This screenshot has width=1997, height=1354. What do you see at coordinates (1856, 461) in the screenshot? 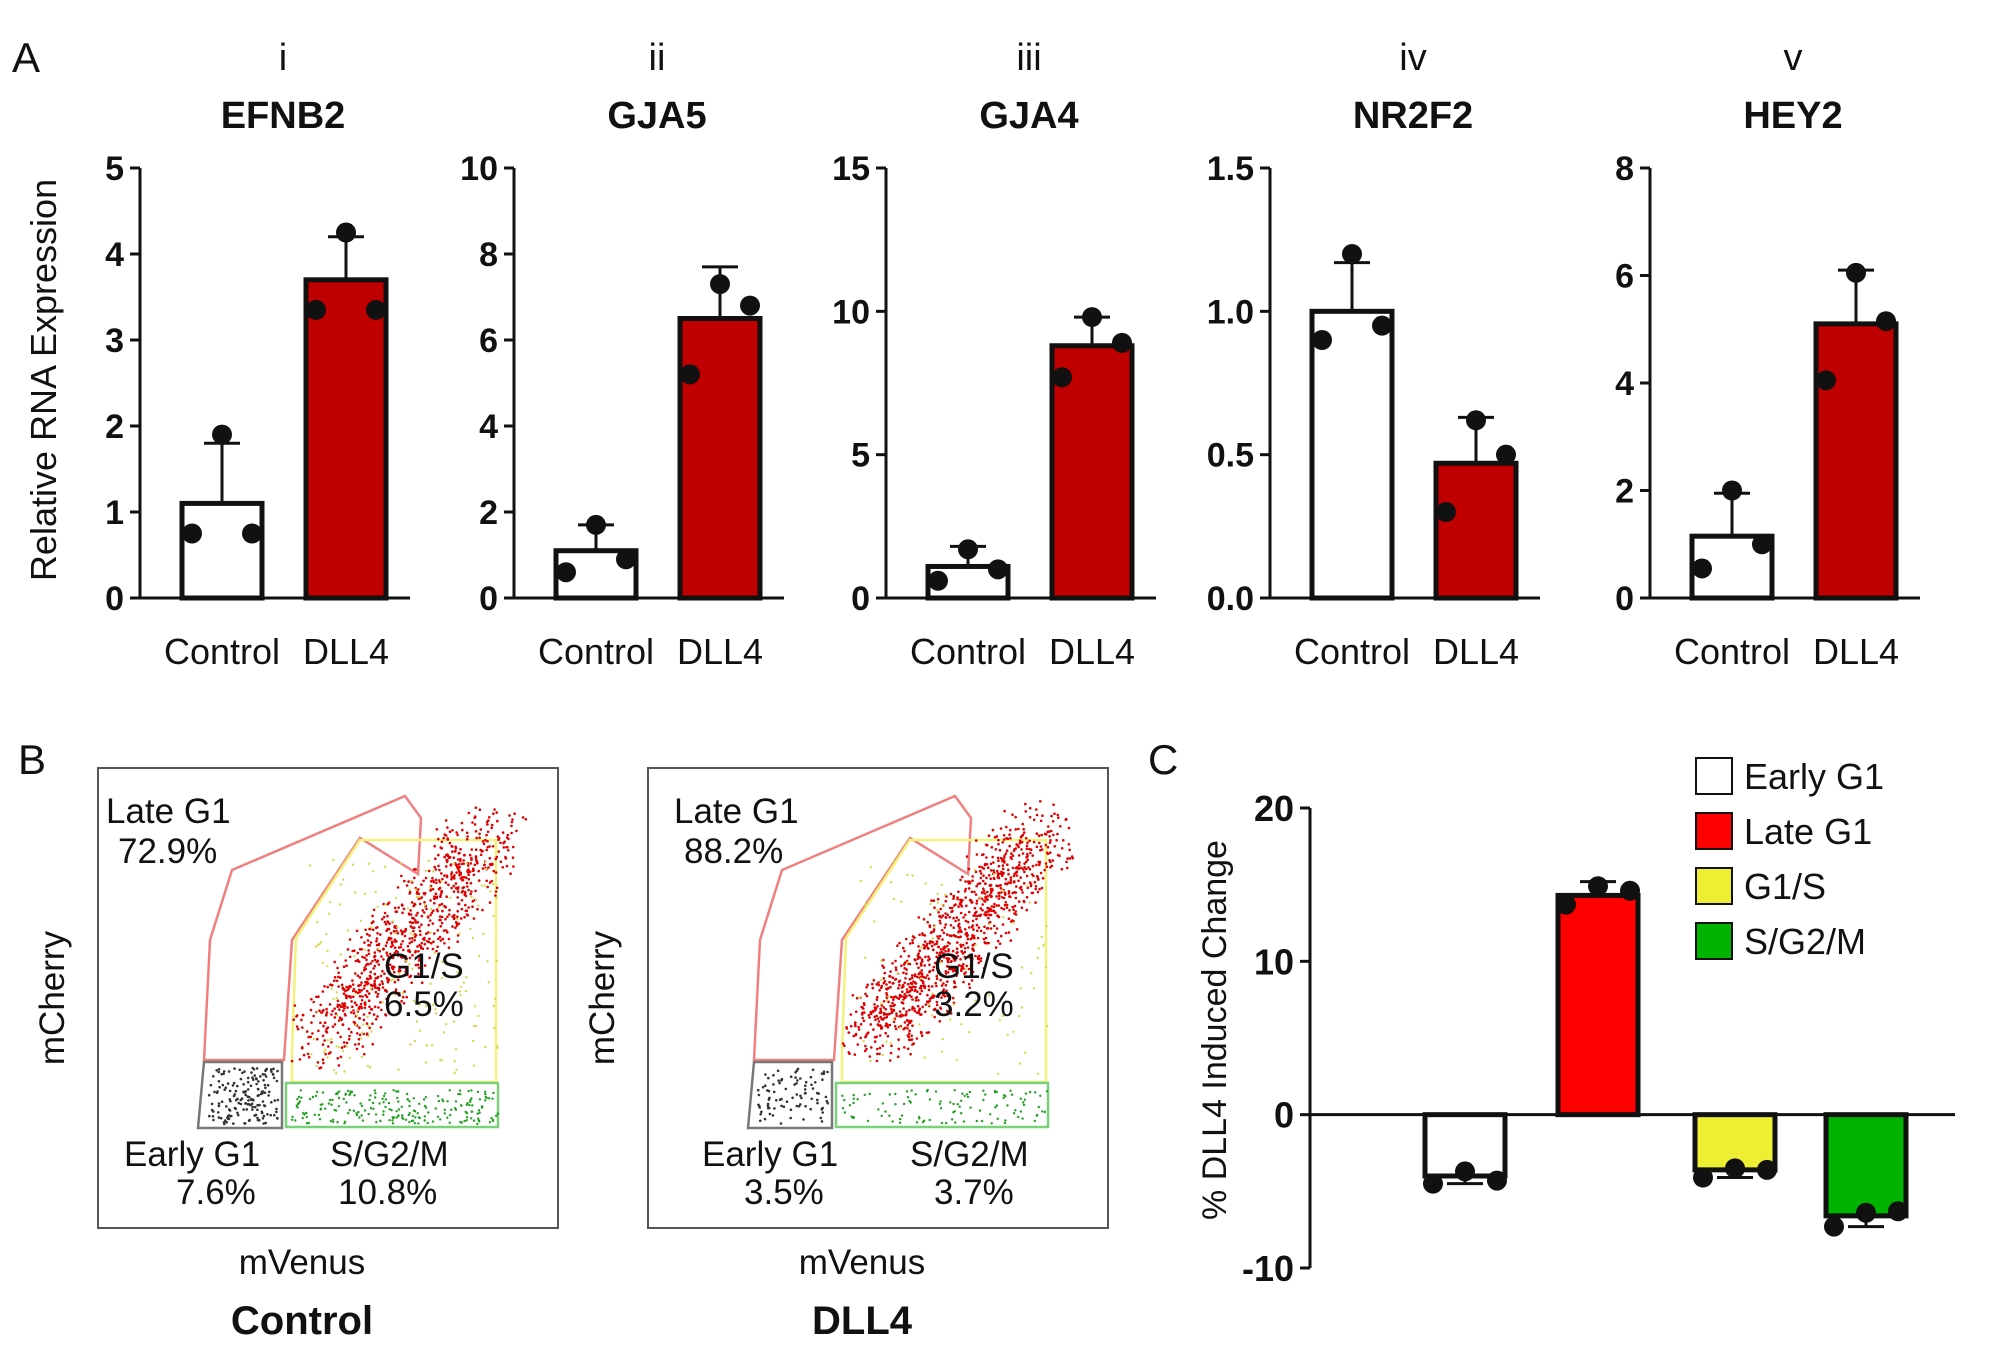
I see `bar-dll4` at bounding box center [1856, 461].